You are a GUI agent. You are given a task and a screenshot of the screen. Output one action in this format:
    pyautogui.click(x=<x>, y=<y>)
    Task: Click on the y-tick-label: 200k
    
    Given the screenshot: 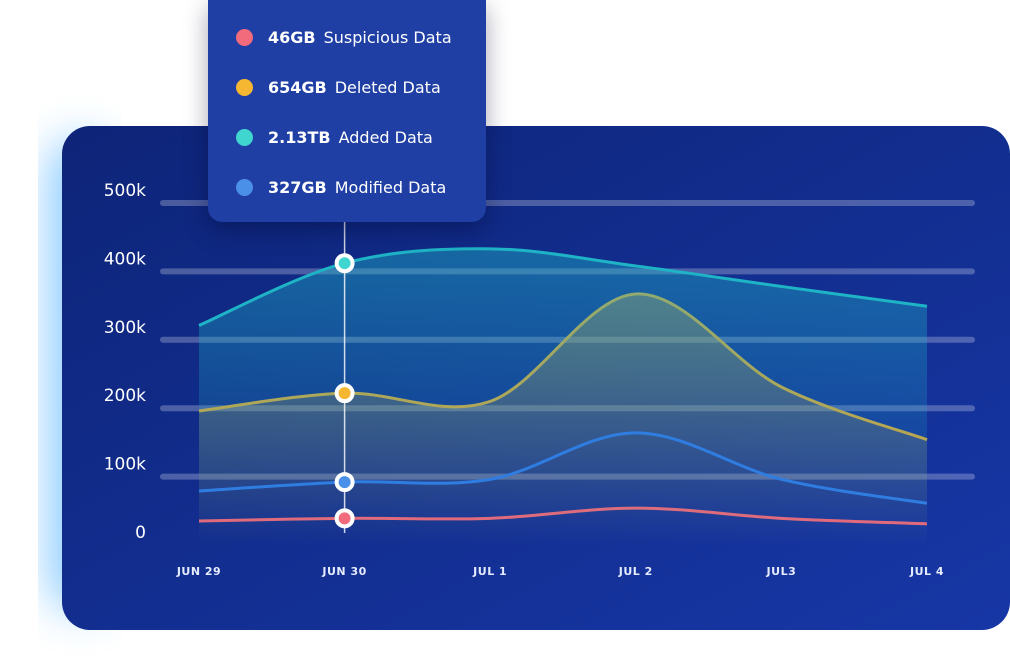 What is the action you would take?
    pyautogui.click(x=125, y=396)
    